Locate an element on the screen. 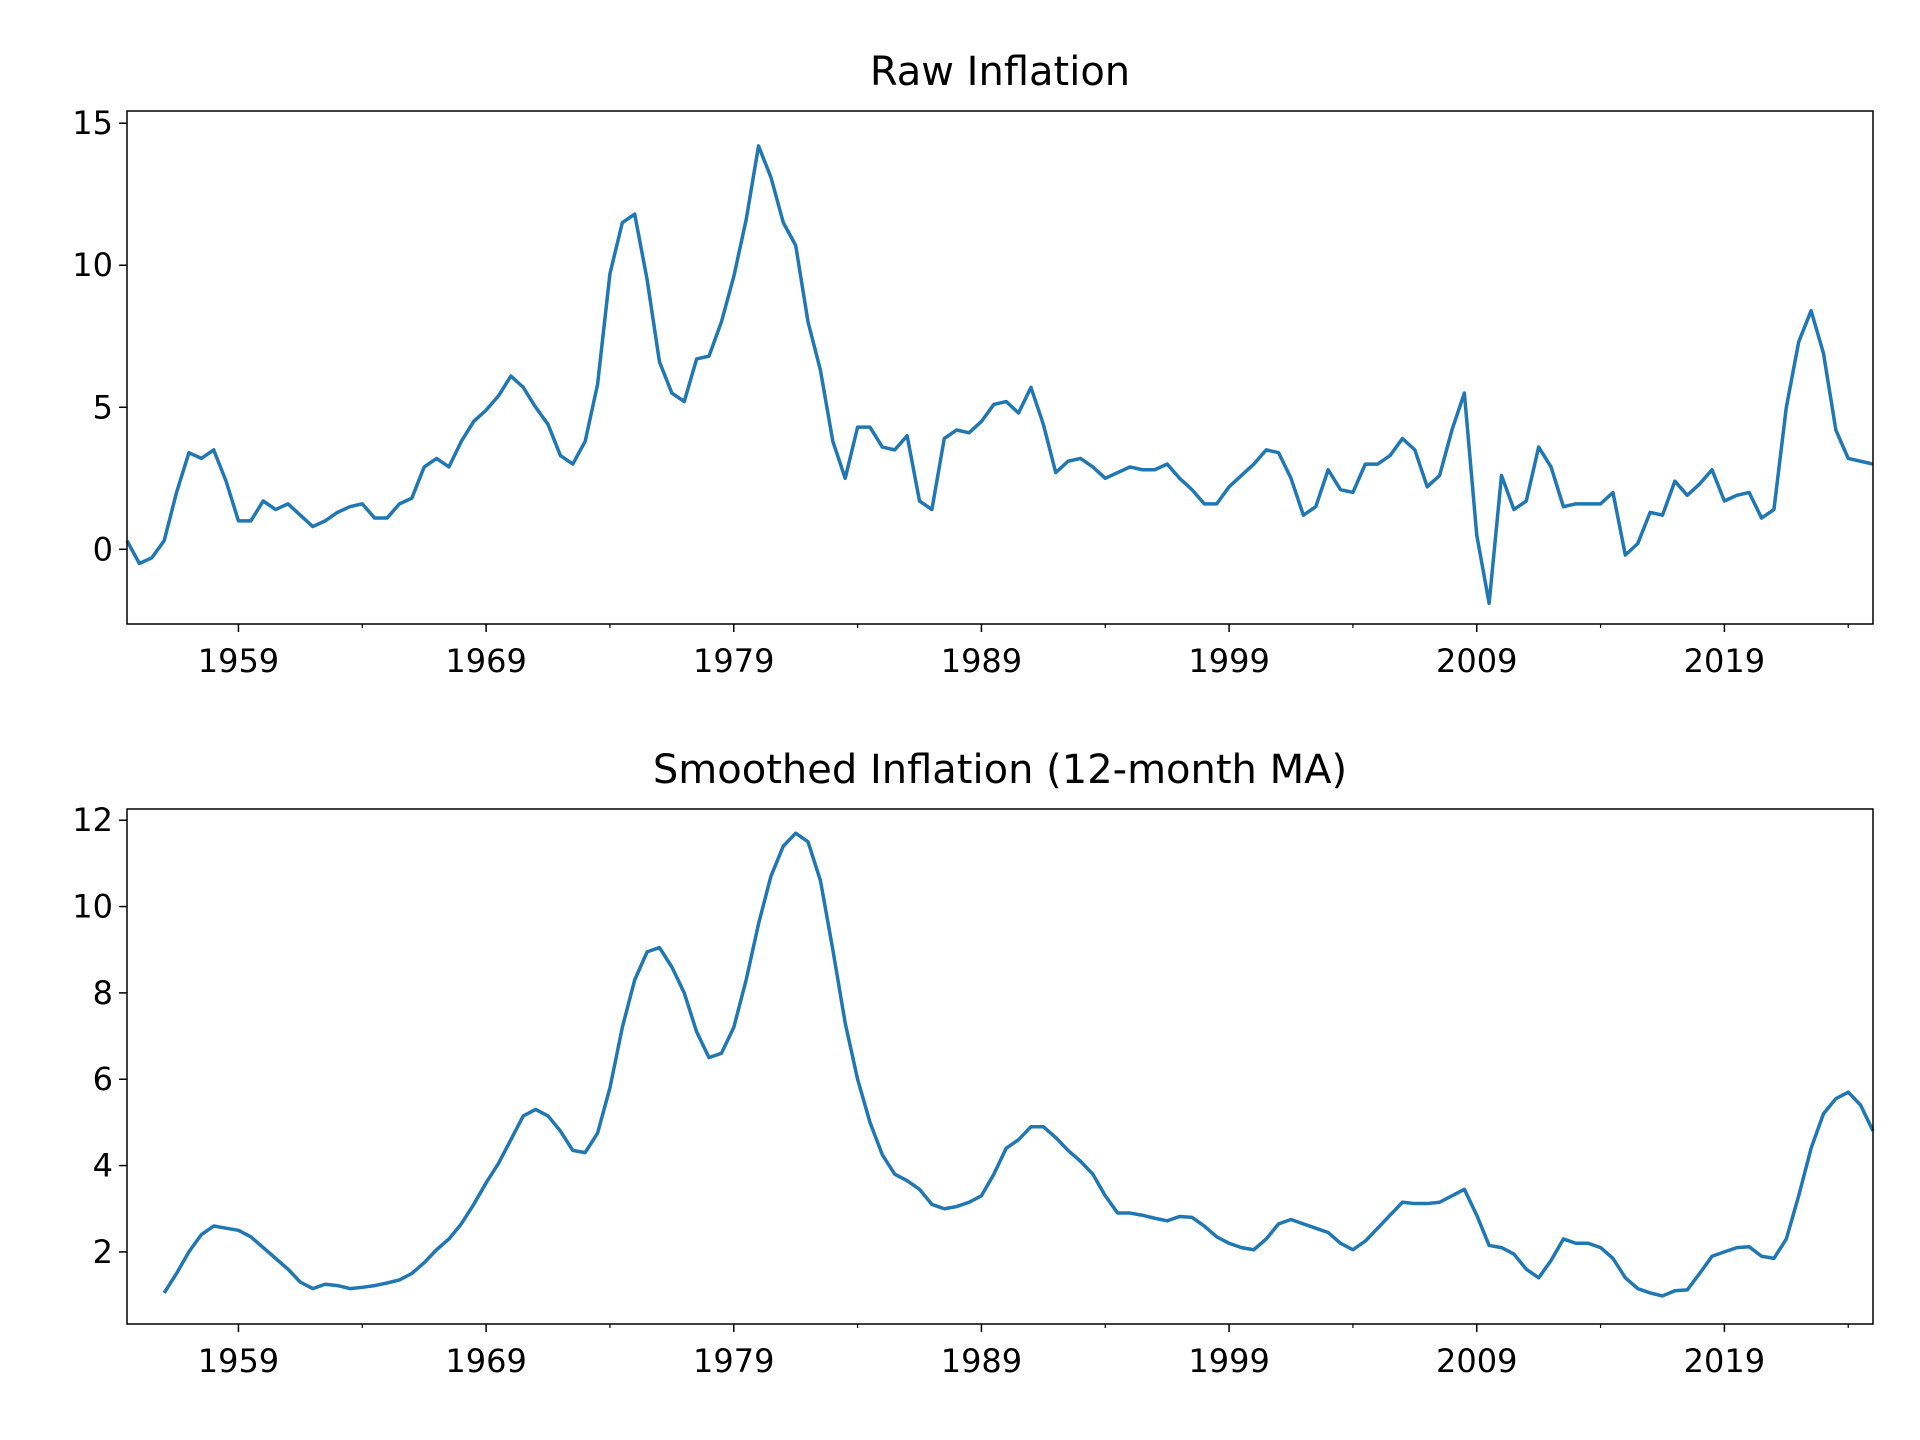 The image size is (1920, 1440). y-tick-label: 5 is located at coordinates (103, 407).